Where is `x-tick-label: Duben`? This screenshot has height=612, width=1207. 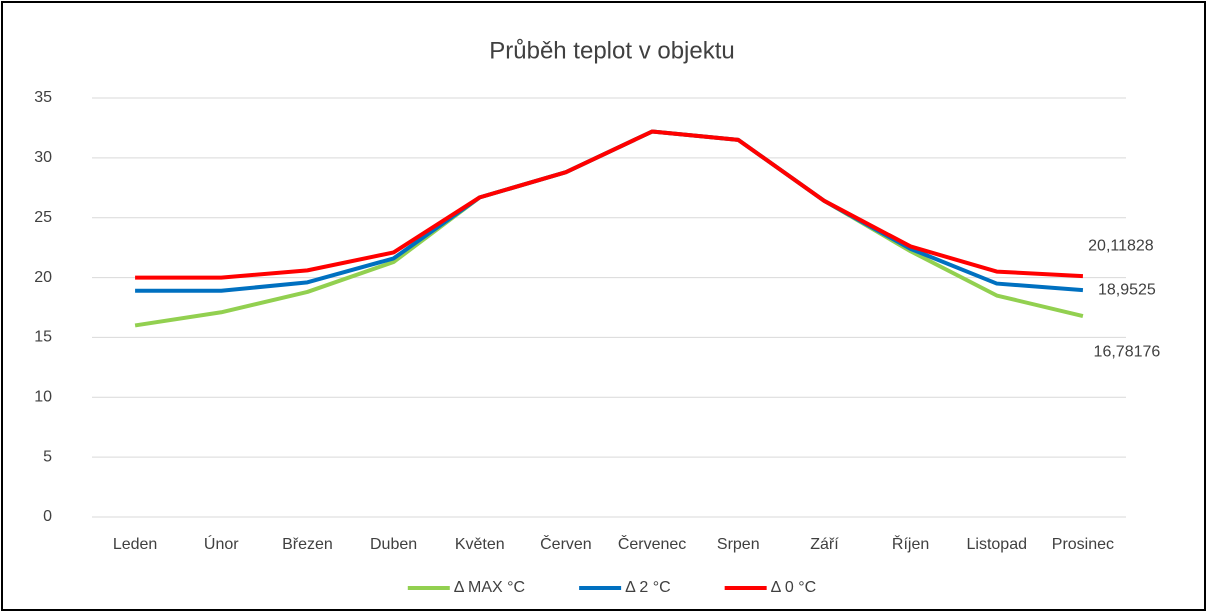 x-tick-label: Duben is located at coordinates (393, 544).